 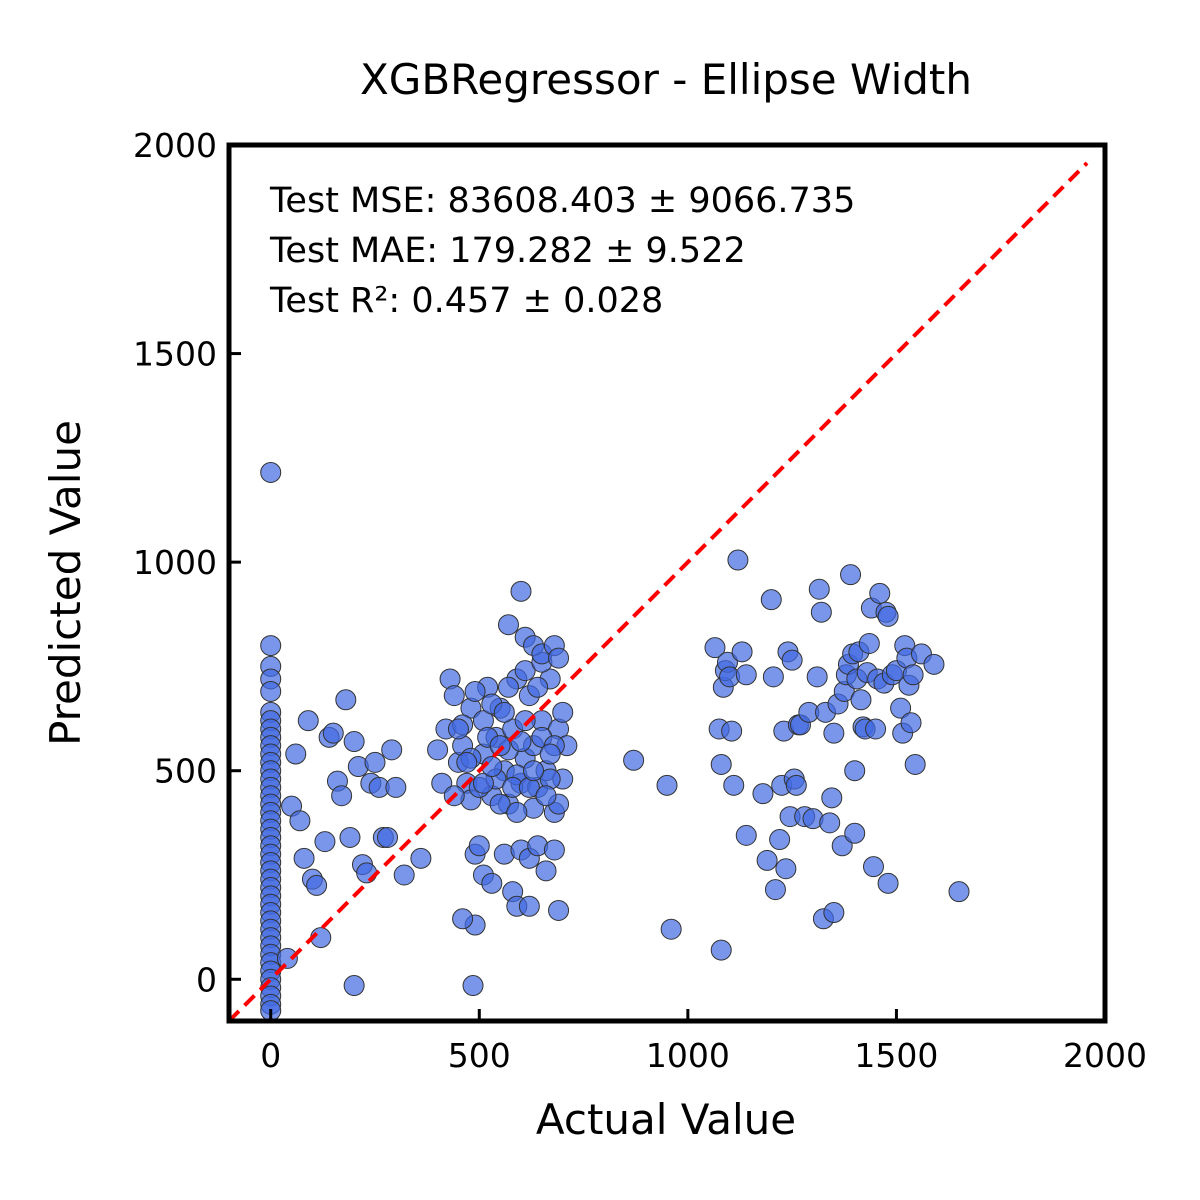 I want to click on y-tick-label: 2000, so click(x=175, y=145).